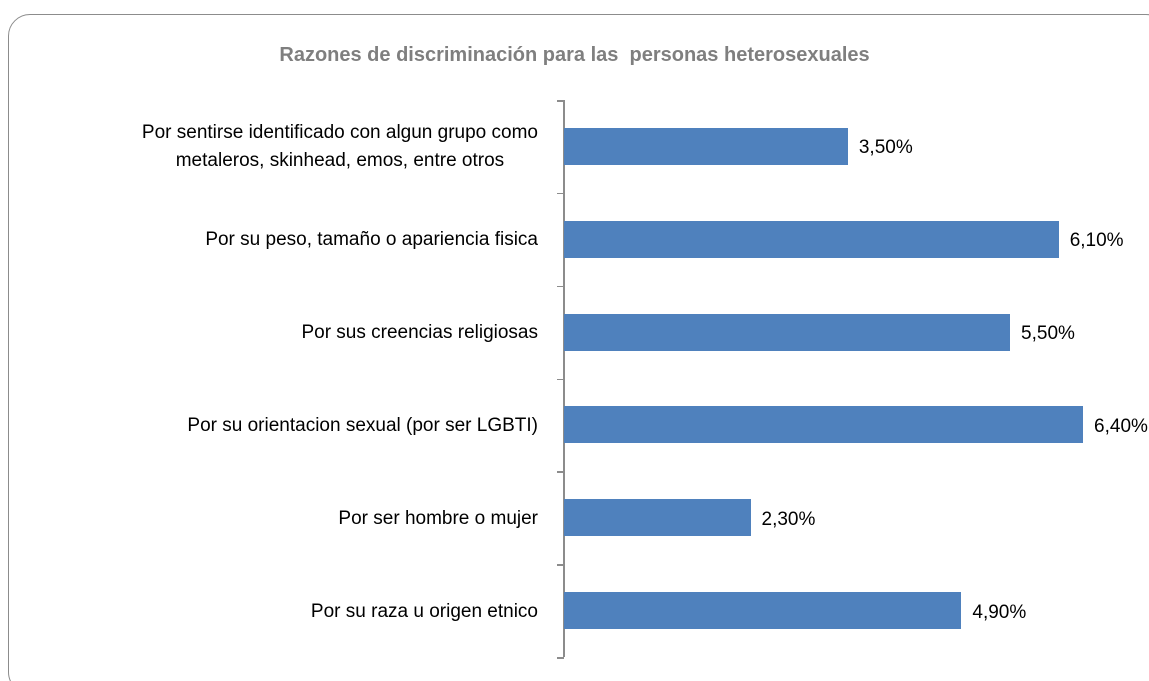 This screenshot has height=681, width=1149. I want to click on data-label: 6,40%, so click(1121, 426).